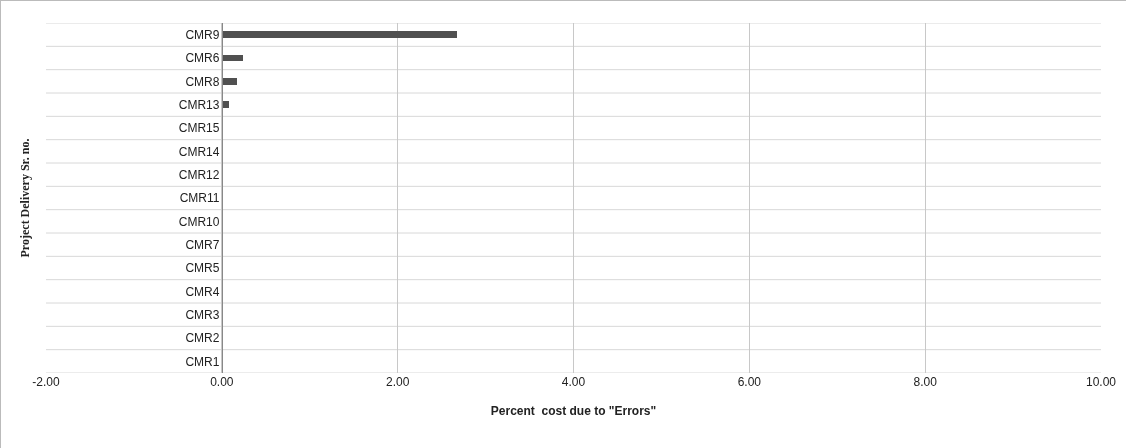 Image resolution: width=1126 pixels, height=448 pixels. Describe the element at coordinates (222, 382) in the screenshot. I see `x-tick-label: 0.00` at that location.